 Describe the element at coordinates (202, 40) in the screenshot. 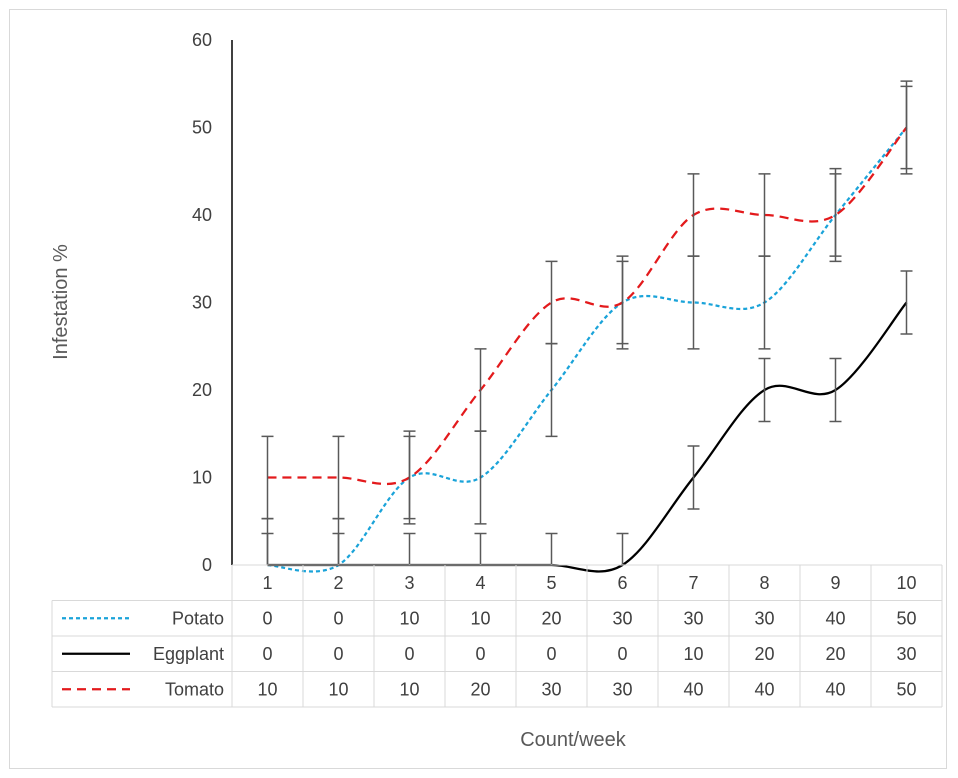

I see `y-tick-label: 60` at that location.